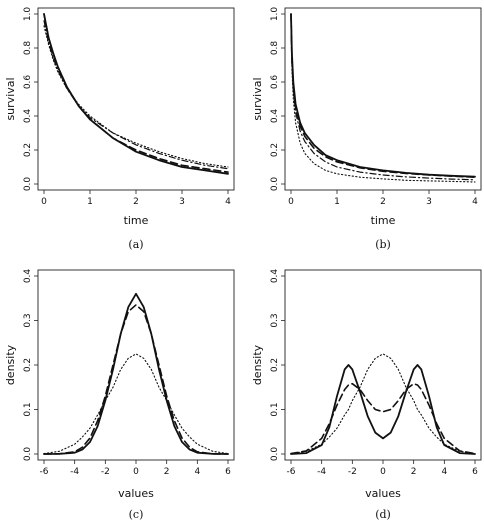  Describe the element at coordinates (44, 472) in the screenshot. I see `panel-c-x-tick-label: -6` at that location.